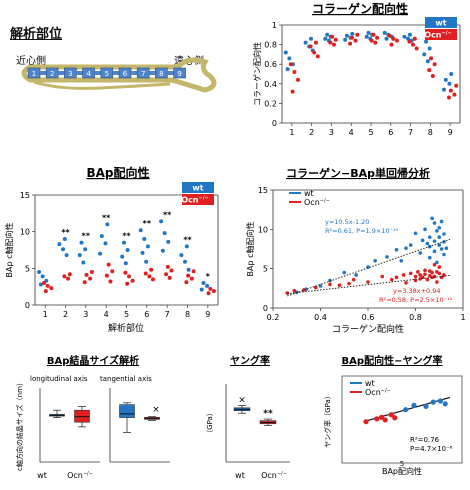  I want to click on chart-title: BAp配向性−ヤング率, so click(392, 360).